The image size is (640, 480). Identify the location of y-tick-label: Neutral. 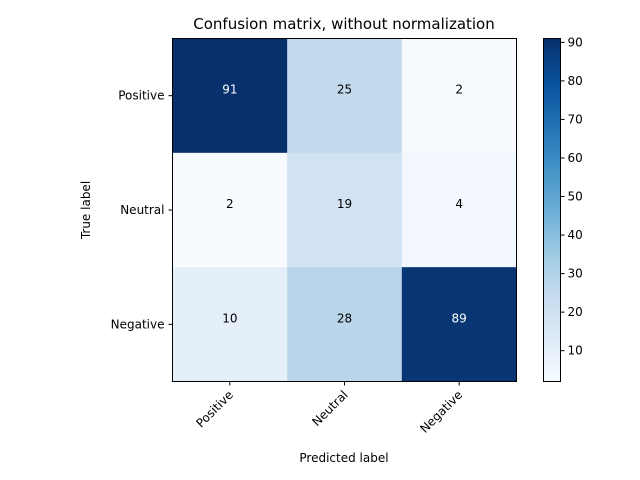
(142, 210).